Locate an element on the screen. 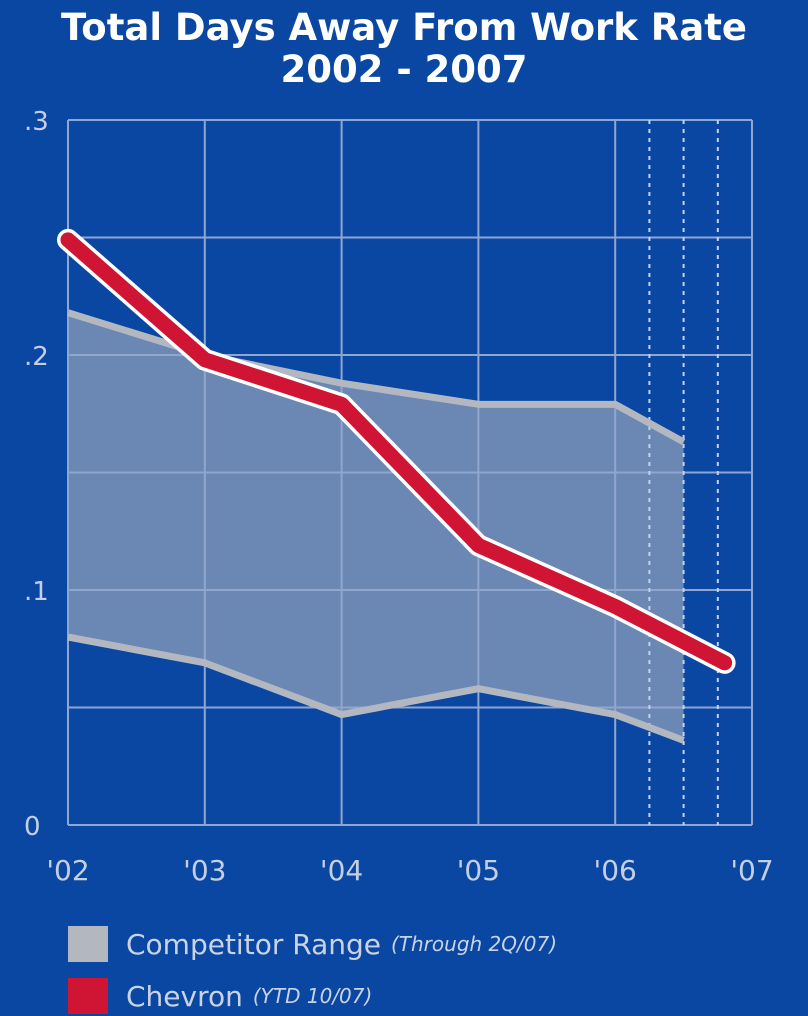 The height and width of the screenshot is (1016, 808). x-tick-label: '06 is located at coordinates (615, 870).